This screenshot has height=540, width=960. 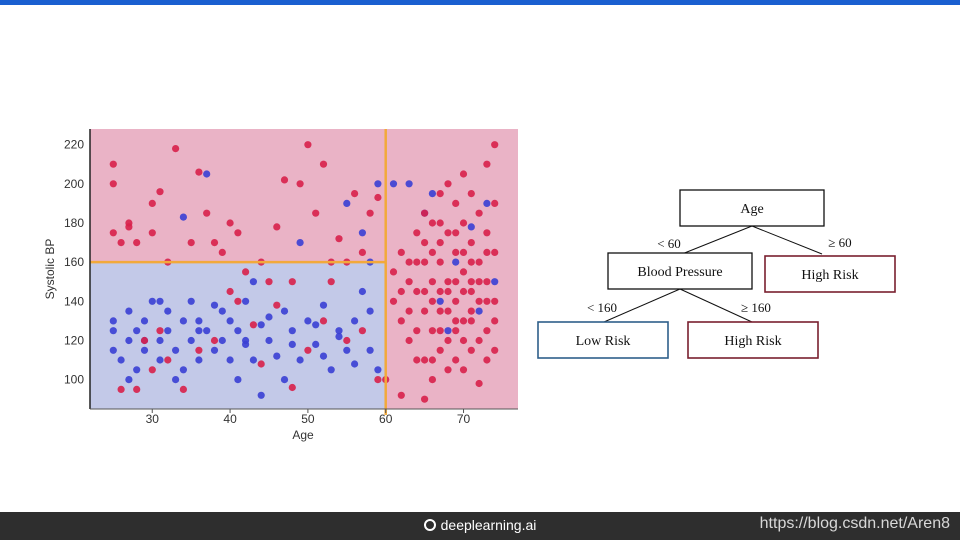 I want to click on node-high-risk-age, so click(x=830, y=274).